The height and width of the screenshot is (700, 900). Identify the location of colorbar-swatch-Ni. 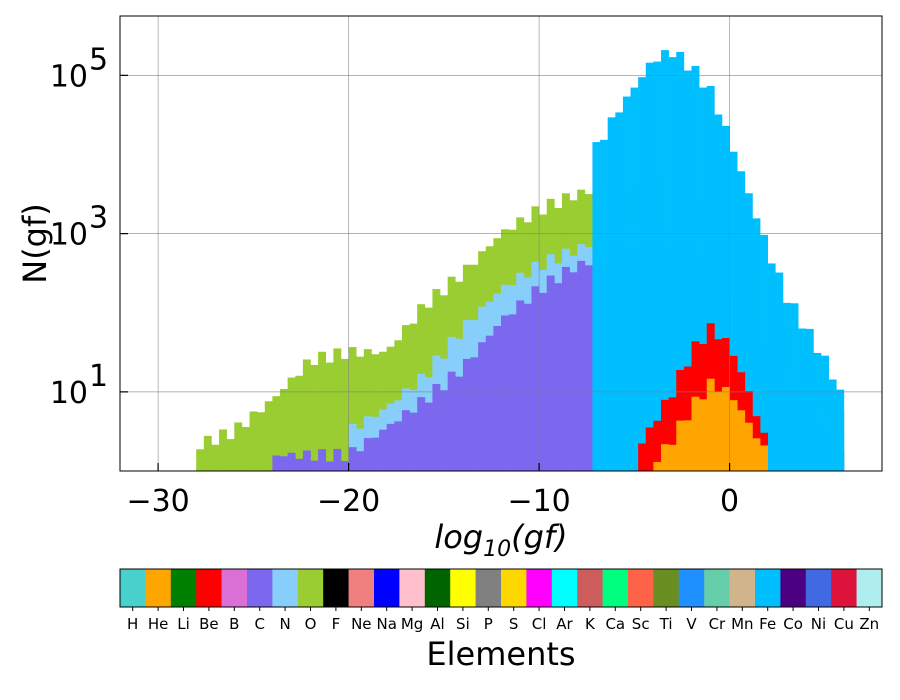
(818, 588).